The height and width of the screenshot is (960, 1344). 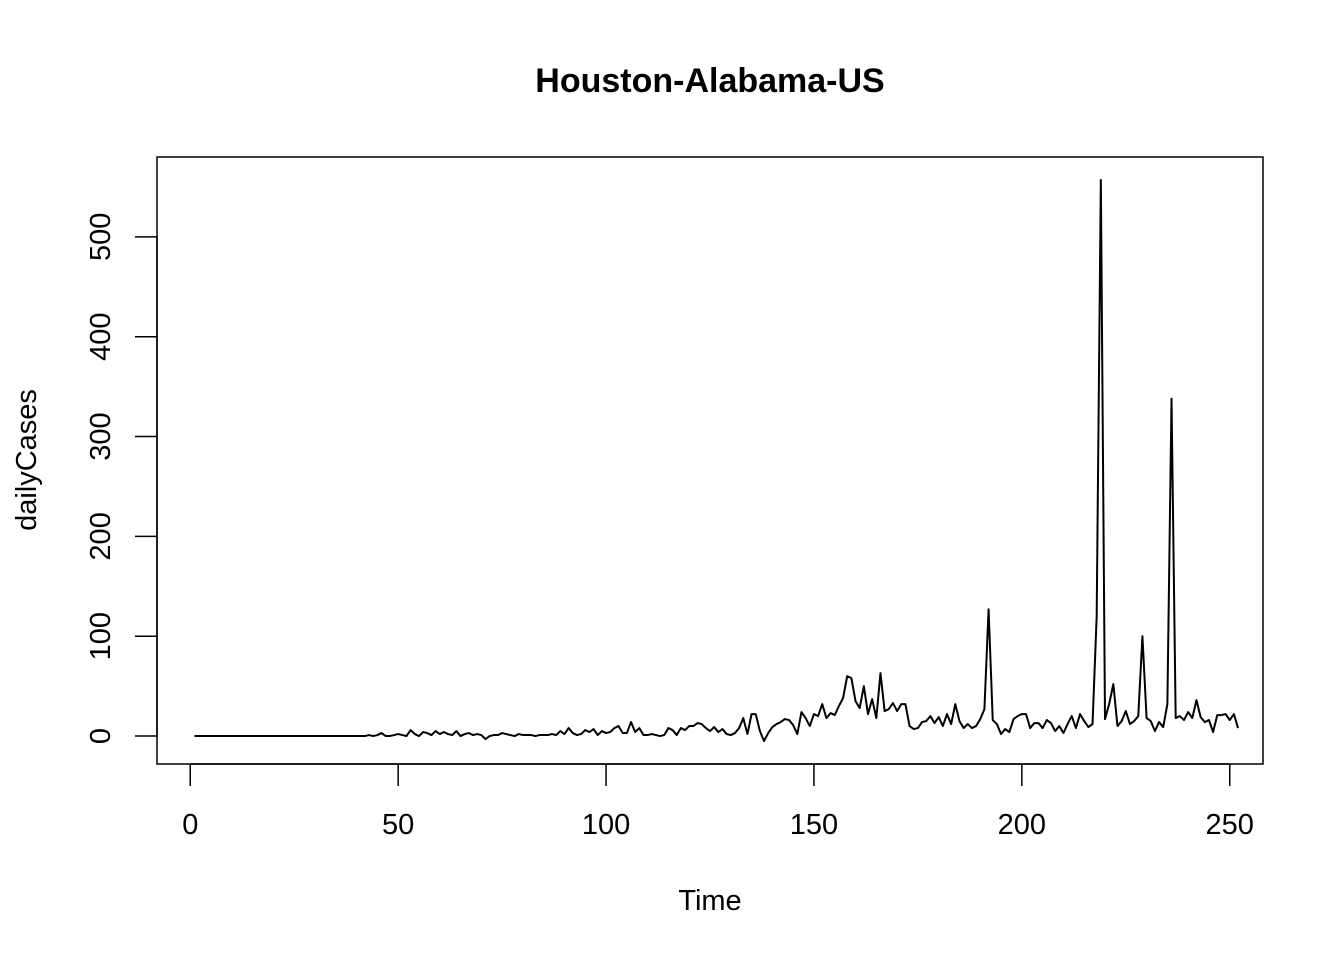 I want to click on y-tick-label: 0, so click(x=101, y=736).